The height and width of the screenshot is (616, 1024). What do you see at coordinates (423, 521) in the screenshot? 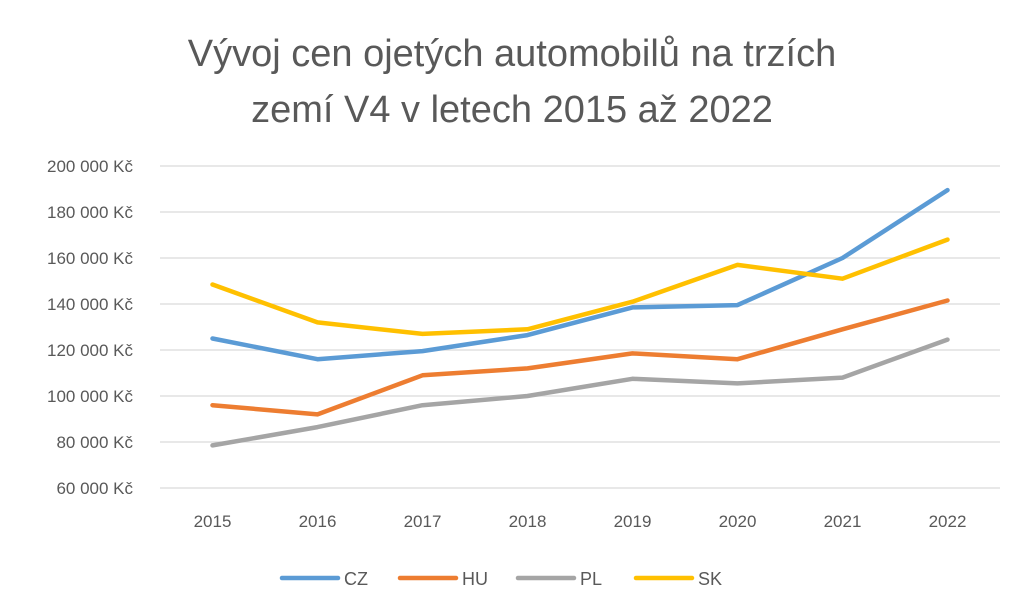
I see `x-tick-label: 2017` at bounding box center [423, 521].